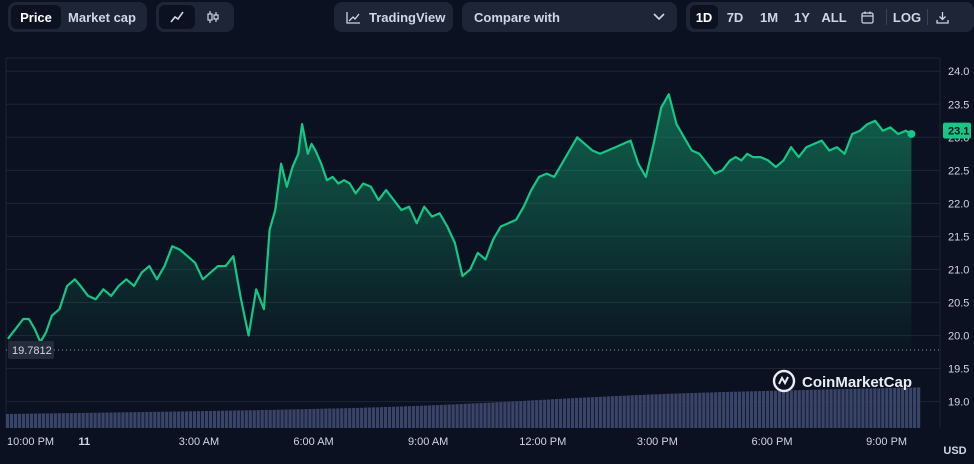 The image size is (974, 464). I want to click on x-tick-label: 9:00 AM, so click(428, 442).